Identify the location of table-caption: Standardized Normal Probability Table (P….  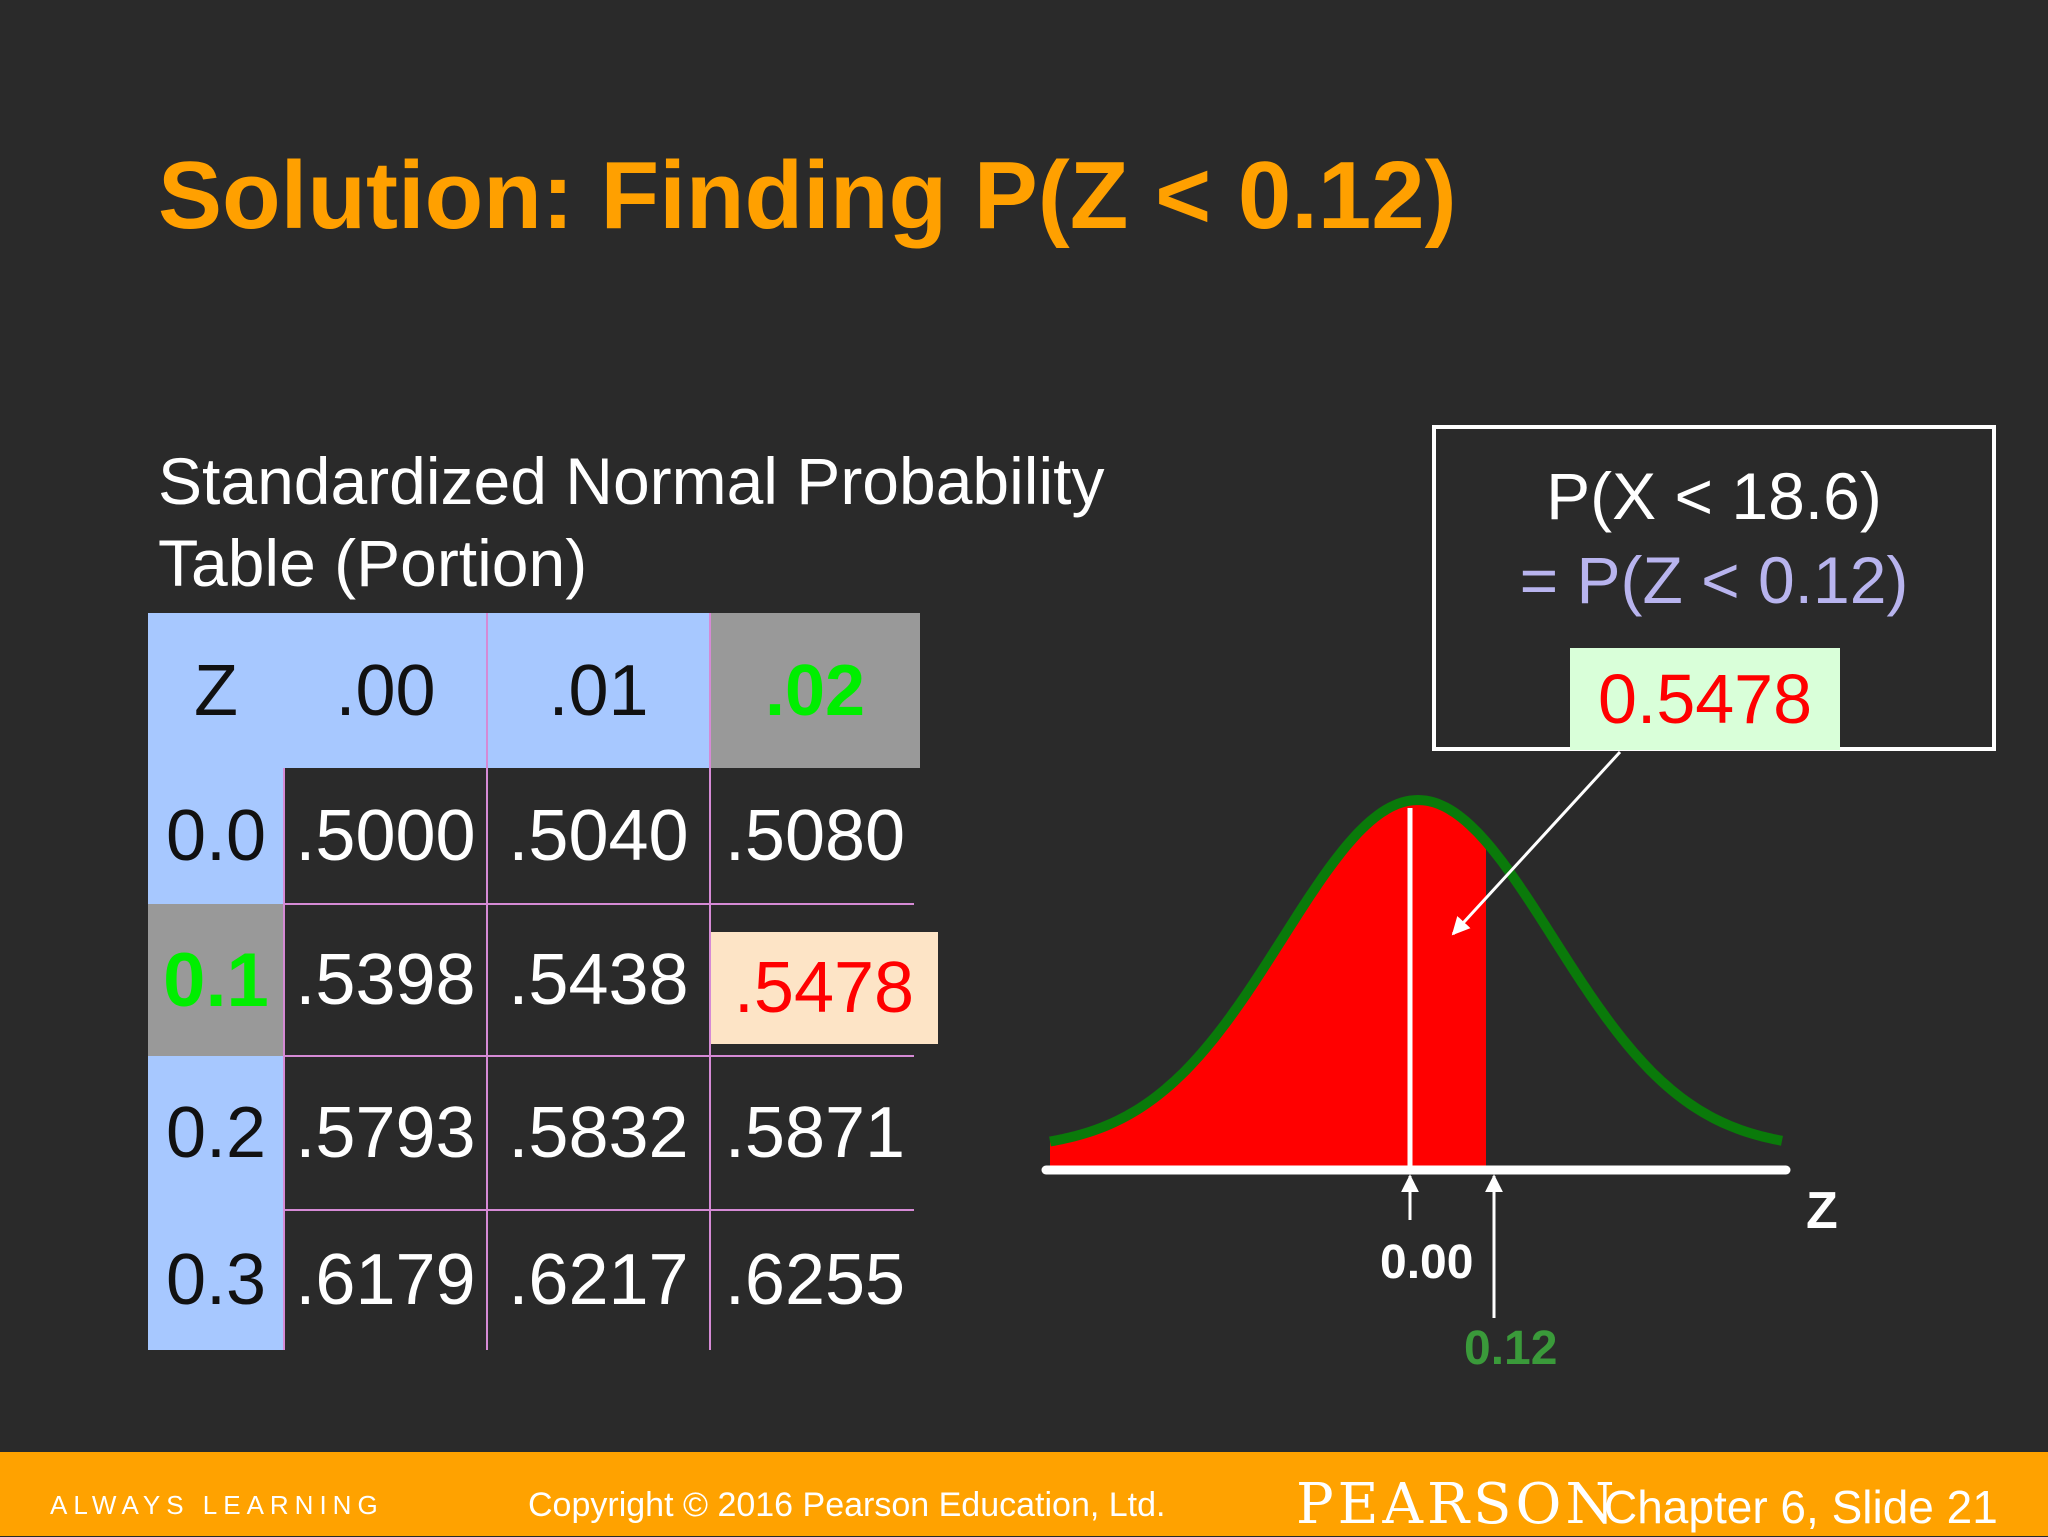
(658, 522).